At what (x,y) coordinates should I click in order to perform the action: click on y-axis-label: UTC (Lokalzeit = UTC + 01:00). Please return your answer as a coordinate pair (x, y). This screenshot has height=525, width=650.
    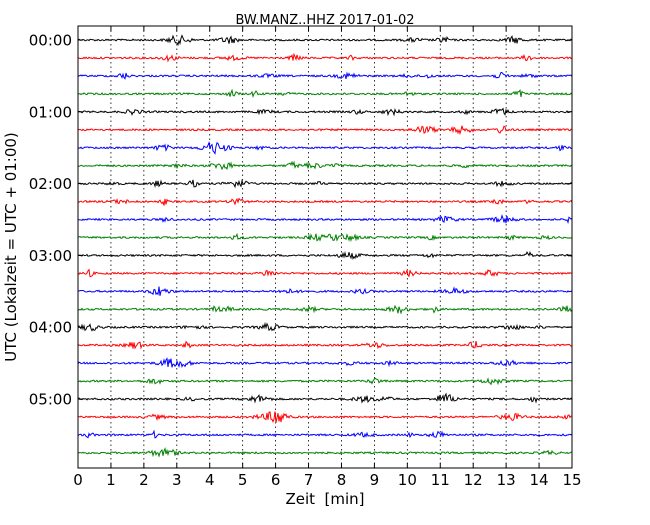
    Looking at the image, I should click on (11, 247).